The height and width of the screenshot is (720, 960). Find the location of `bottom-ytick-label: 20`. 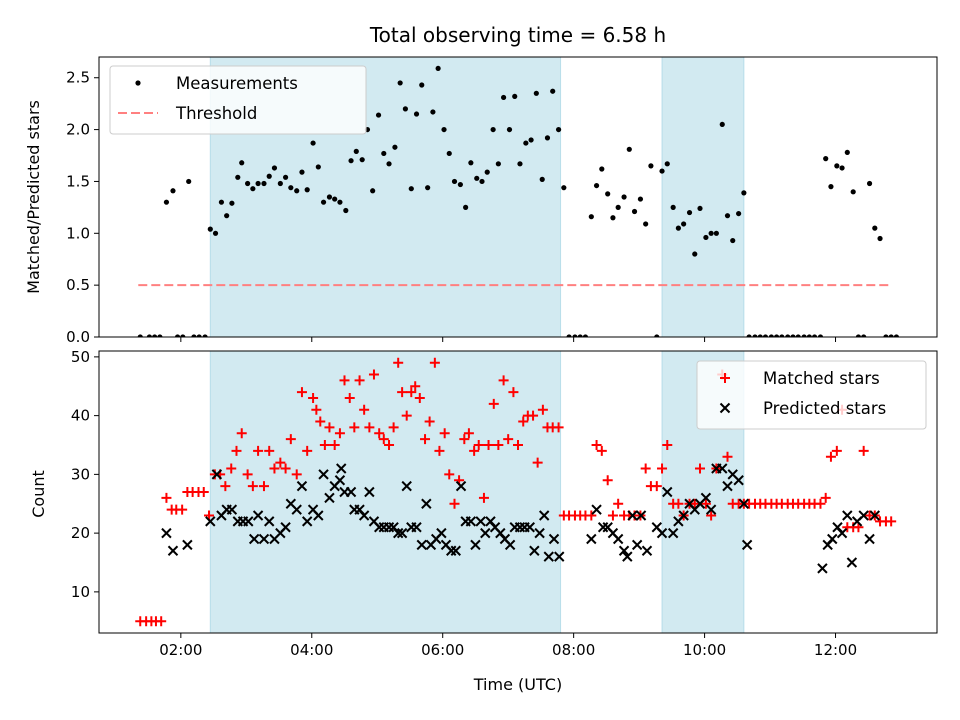

bottom-ytick-label: 20 is located at coordinates (80, 533).